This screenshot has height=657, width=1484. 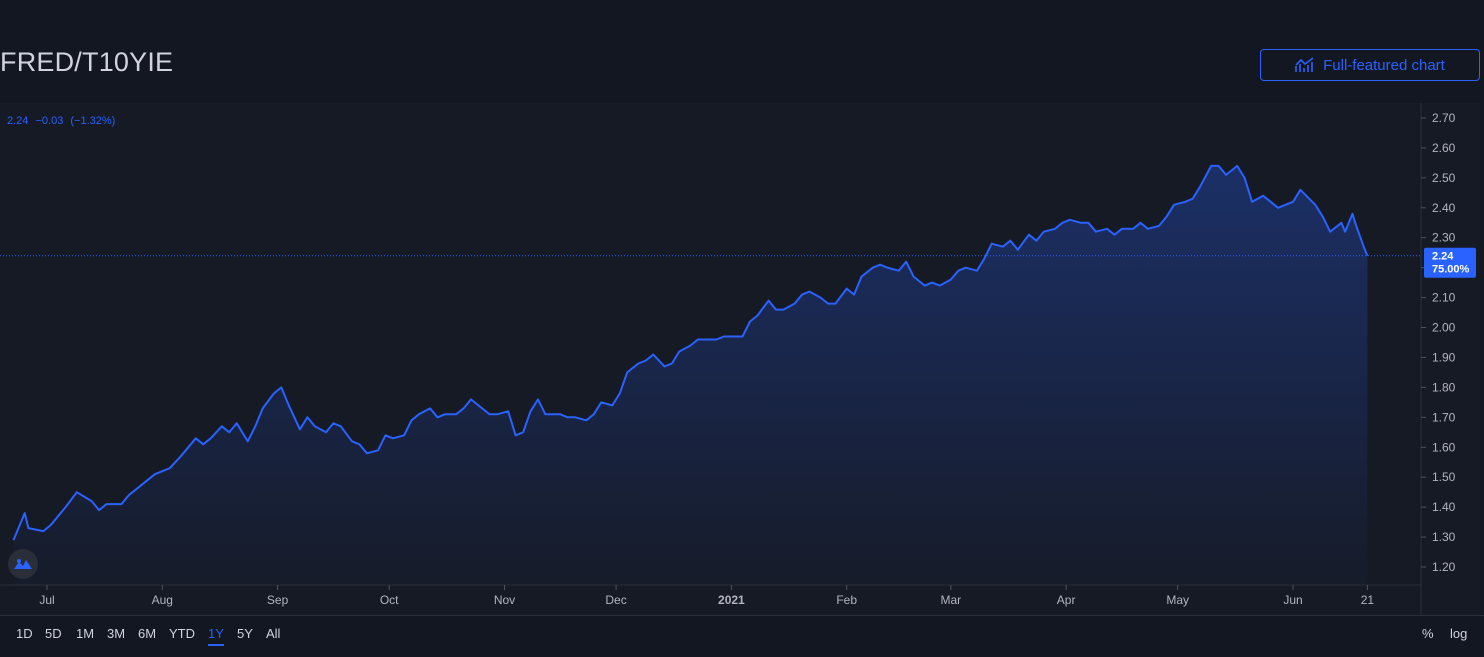 I want to click on chart-line-icon, so click(x=1304, y=64).